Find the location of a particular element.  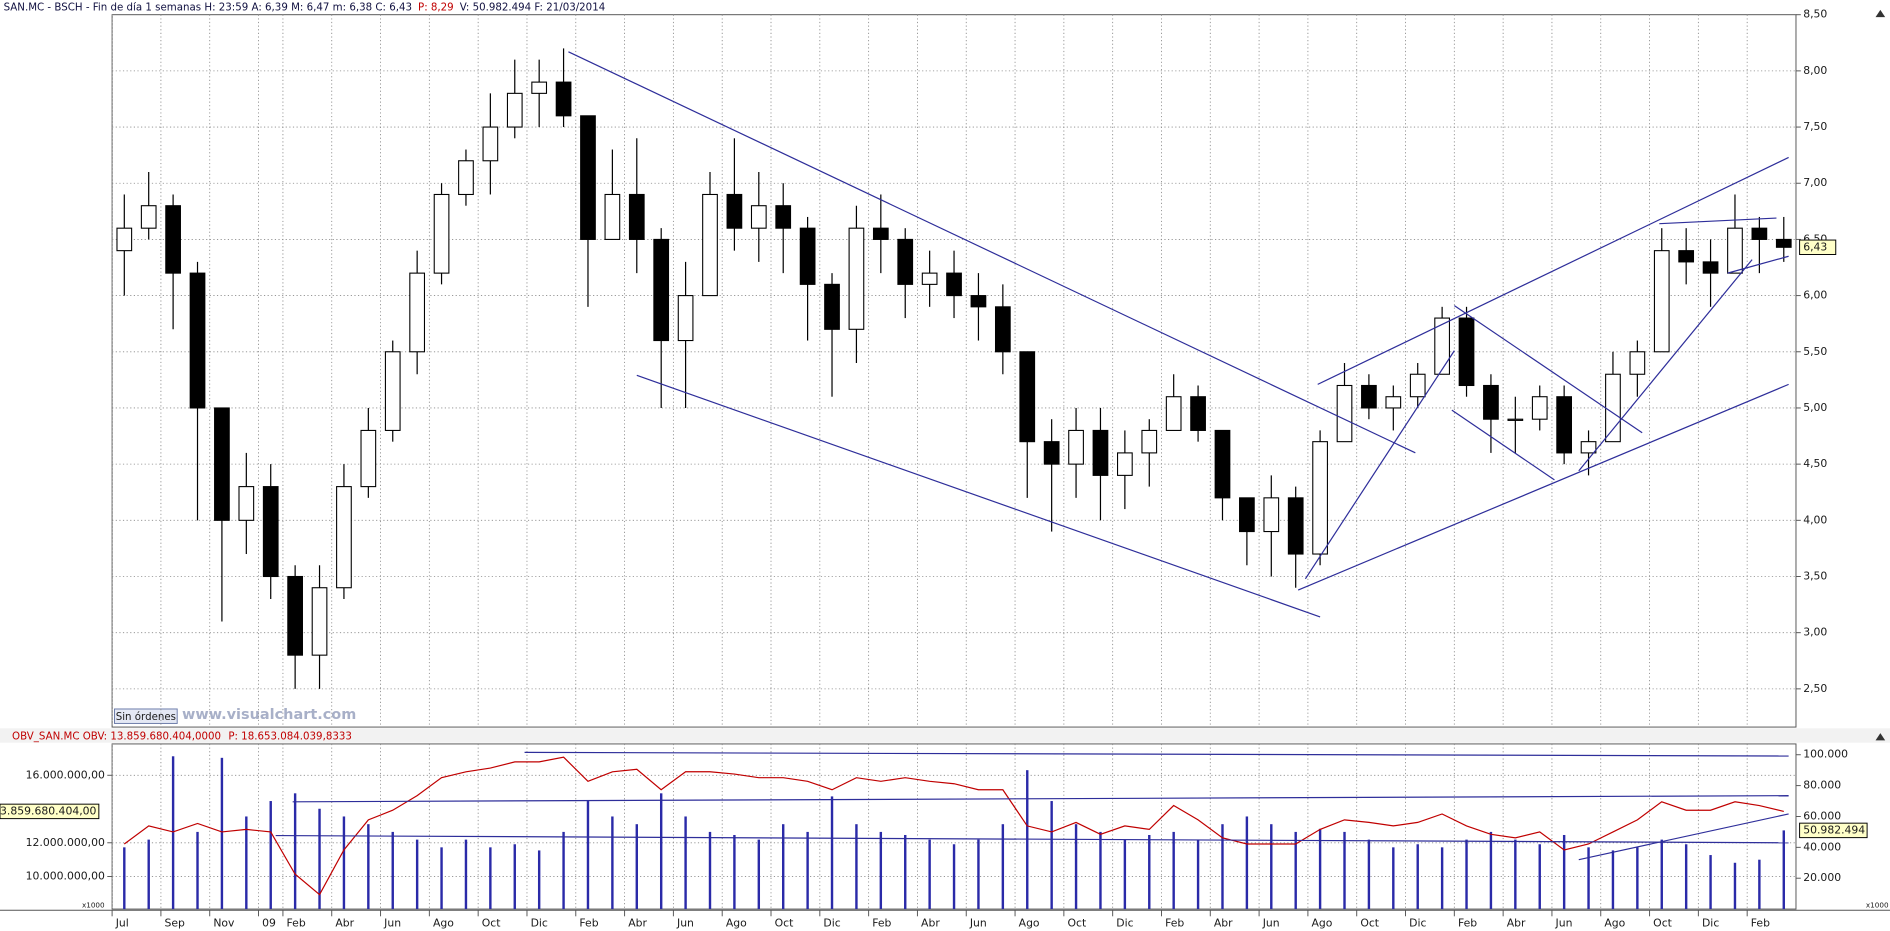

y2-tick-label: 80.000 is located at coordinates (1822, 785).